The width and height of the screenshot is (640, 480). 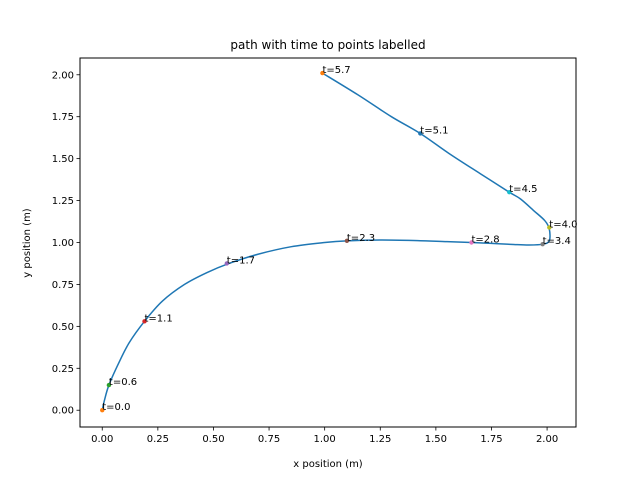 What do you see at coordinates (485, 240) in the screenshot?
I see `time-point-label: t=2.8` at bounding box center [485, 240].